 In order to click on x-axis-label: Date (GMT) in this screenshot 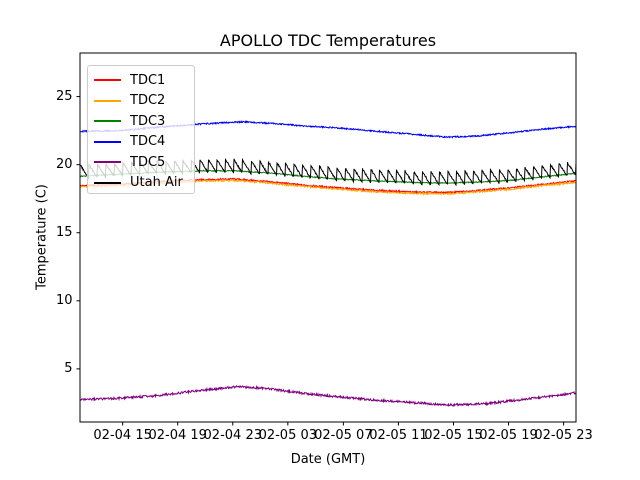, I will do `click(328, 459)`.